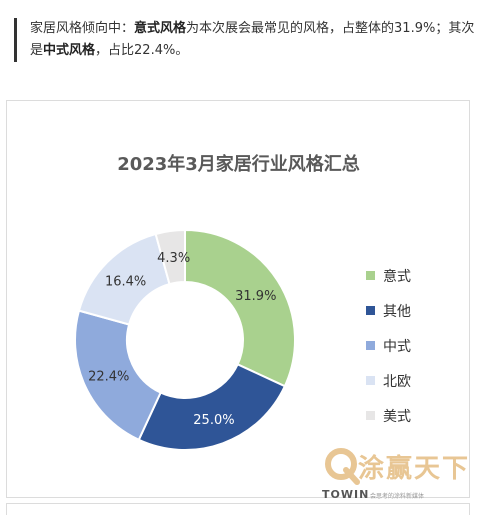 This screenshot has height=515, width=477. Describe the element at coordinates (397, 496) in the screenshot. I see `watermark-slogan: 会思考的涂料新媒体` at that location.